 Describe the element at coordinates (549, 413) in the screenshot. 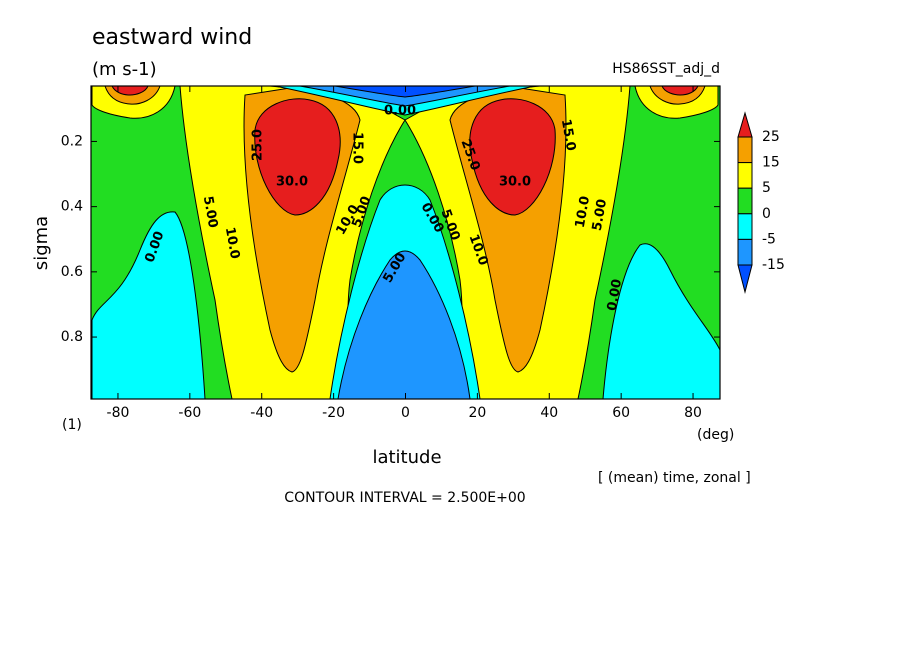

I see `x-tick-label: 40` at that location.